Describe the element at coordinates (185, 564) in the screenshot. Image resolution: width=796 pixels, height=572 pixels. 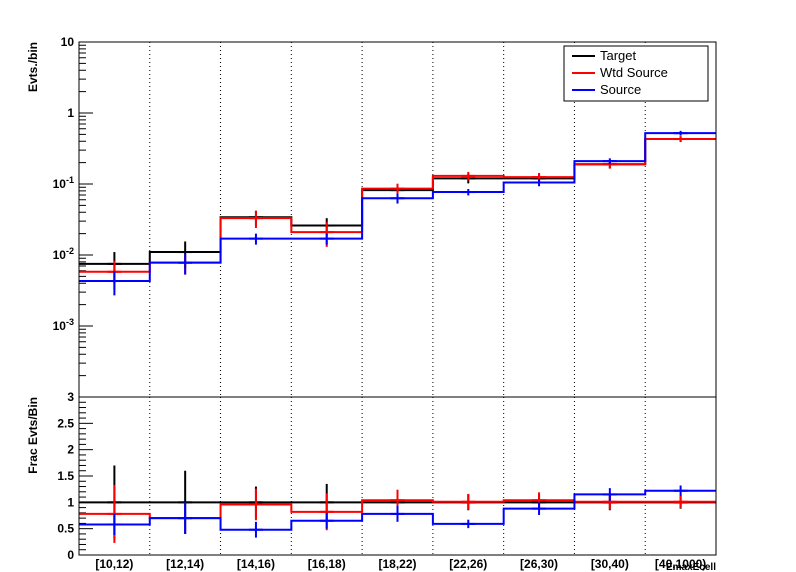
I see `x-tick-label: [12,14)` at that location.